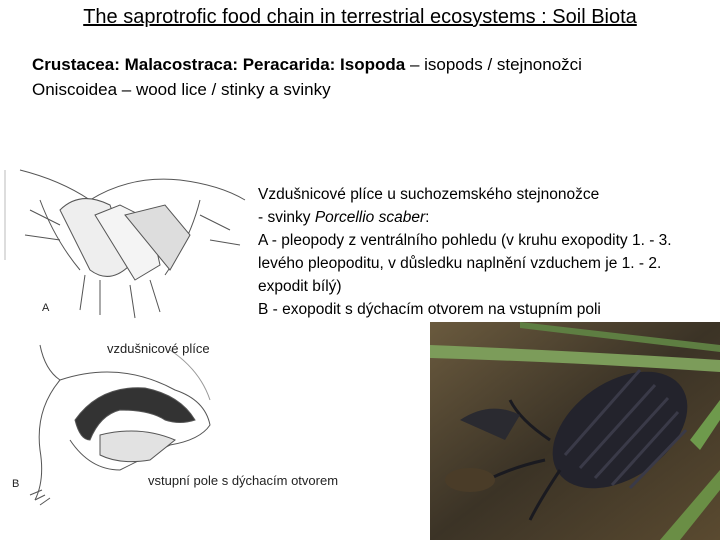 This screenshot has height=540, width=720. I want to click on annotation: vzdušnicové plíce, so click(158, 348).